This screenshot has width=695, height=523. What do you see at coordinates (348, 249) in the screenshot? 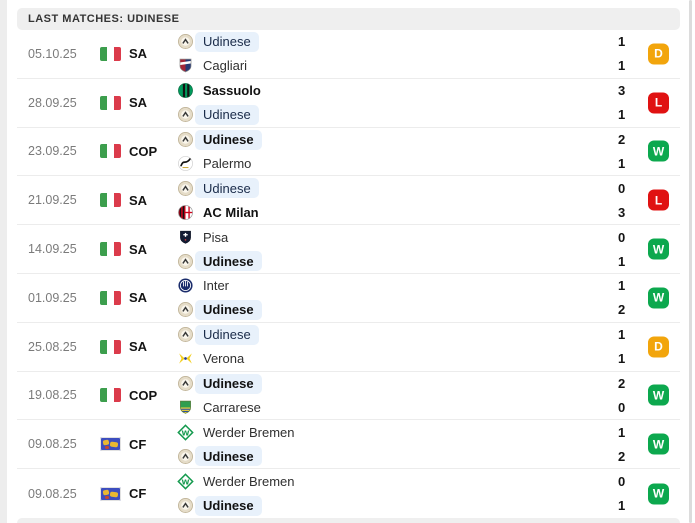
I see `match-row: 14.09.25 SA Pisa 0 Udinese 1 W` at bounding box center [348, 249].